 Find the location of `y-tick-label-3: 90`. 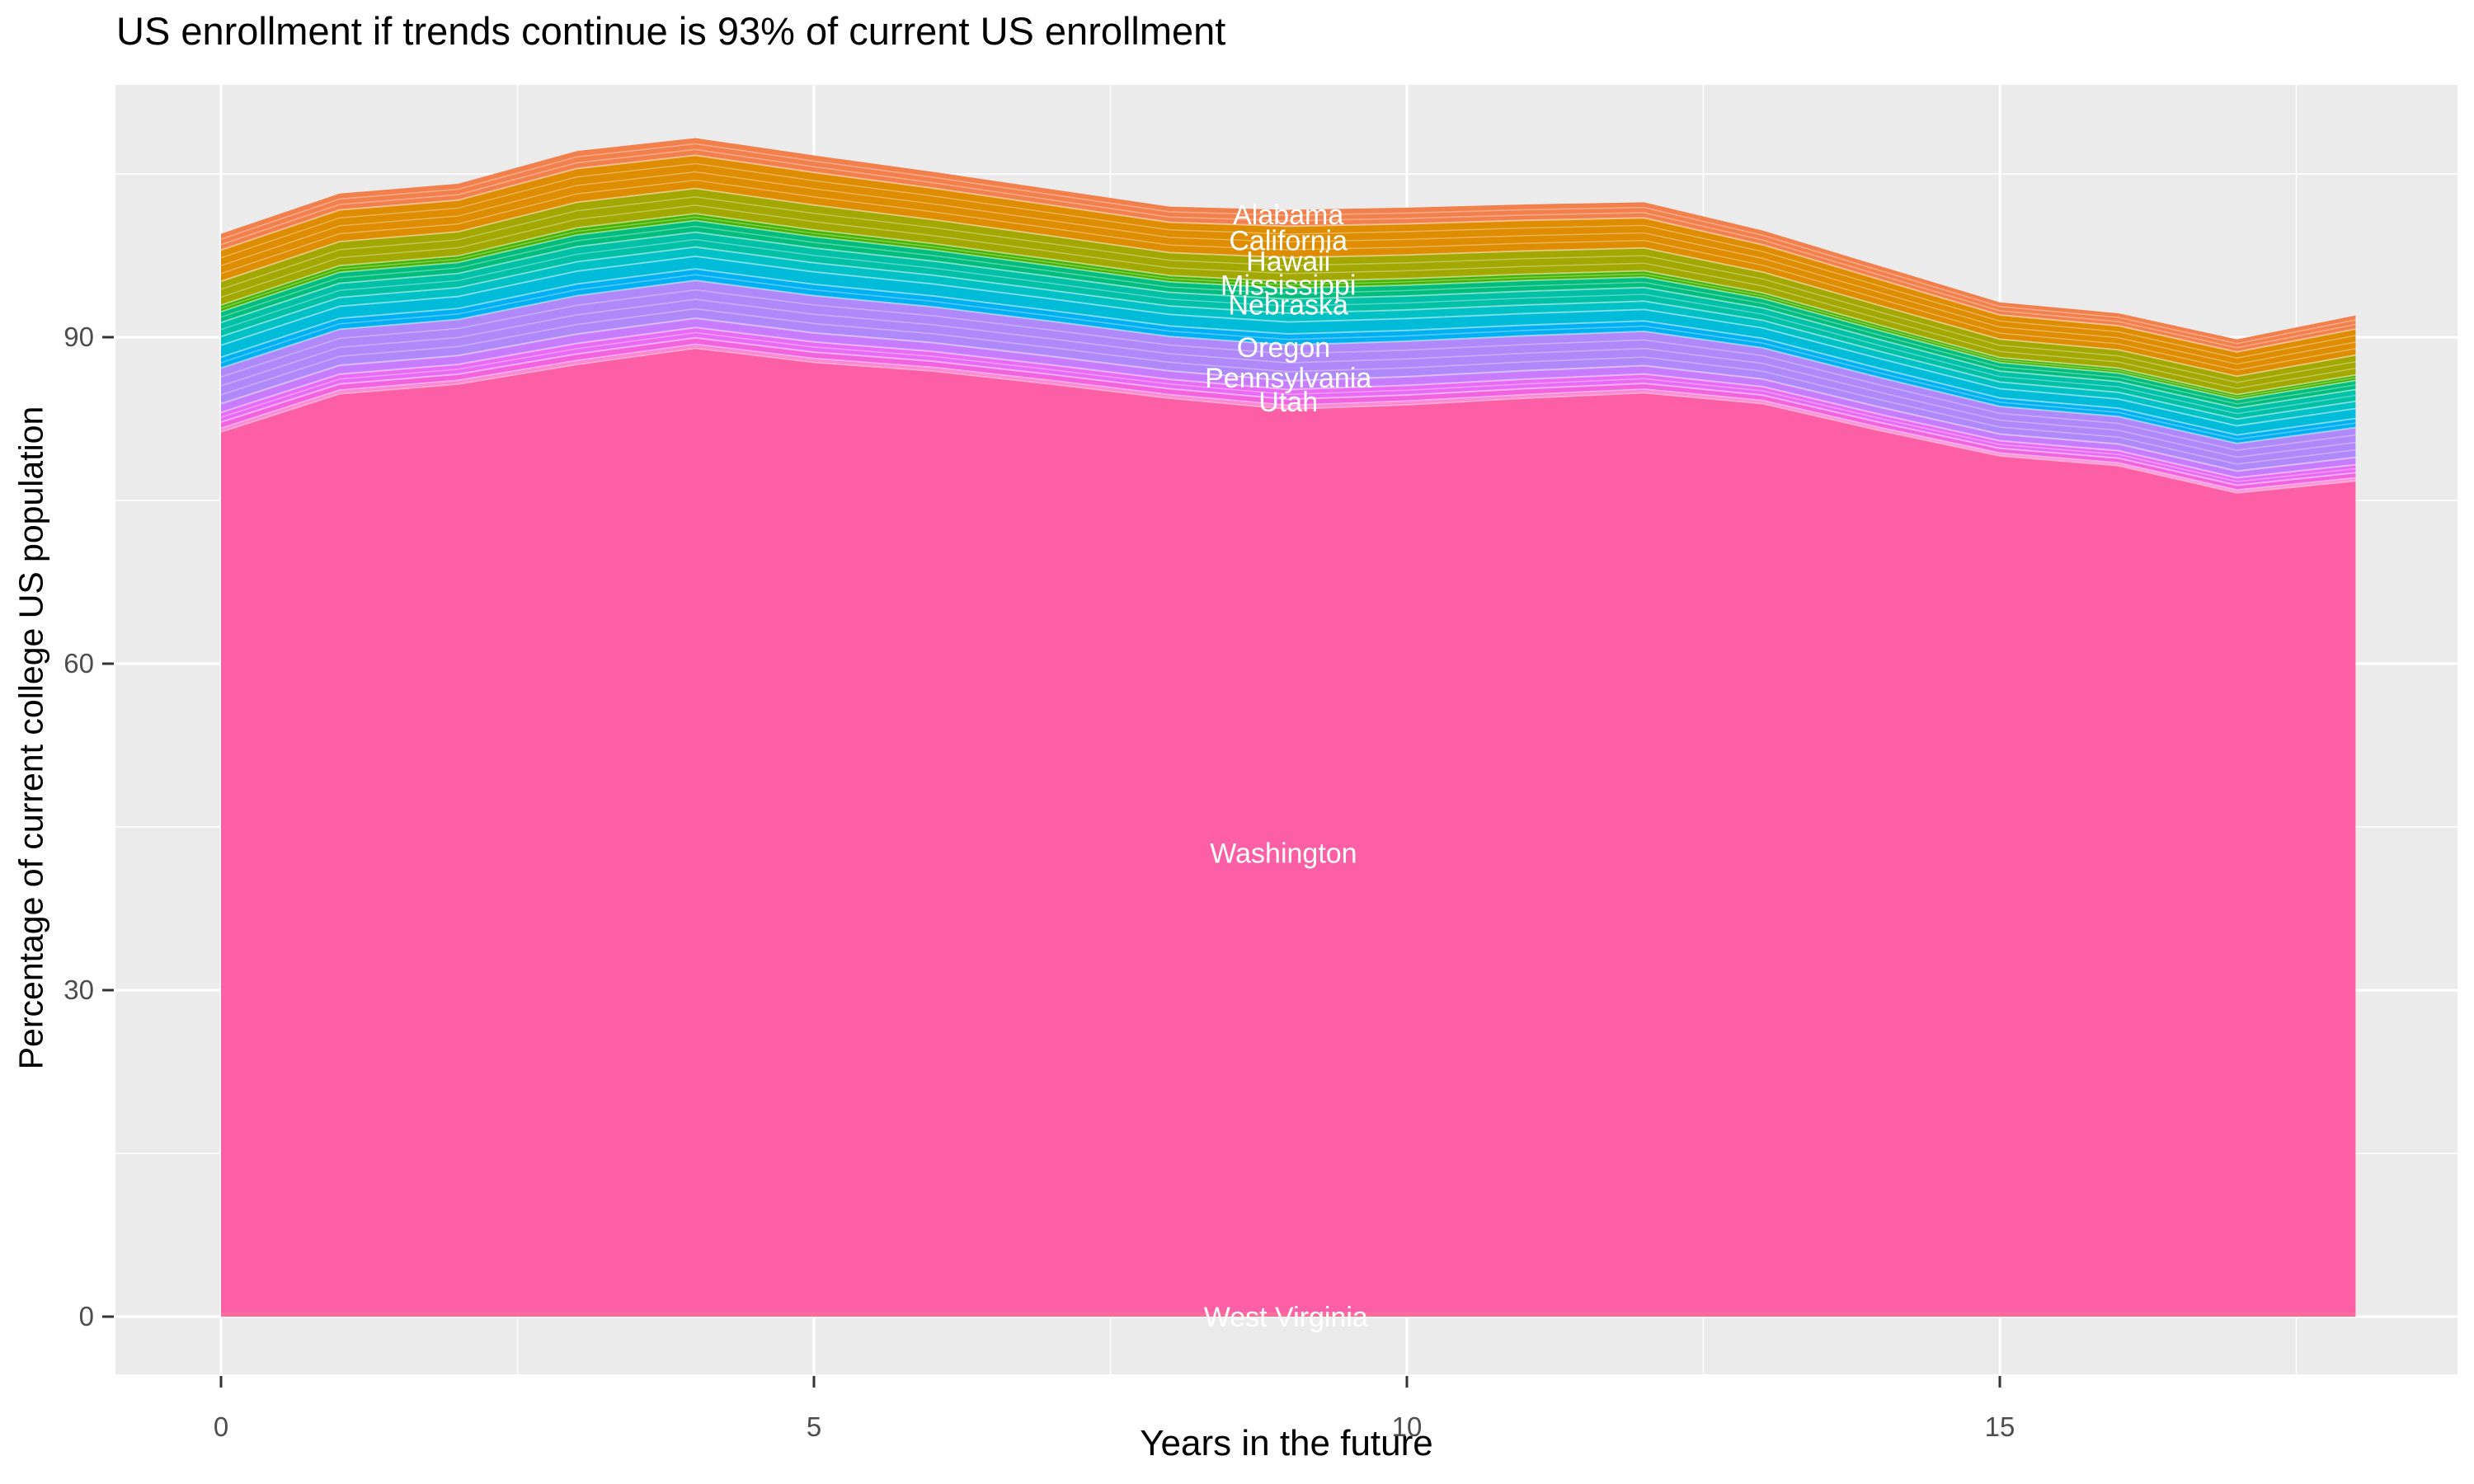

y-tick-label-3: 90 is located at coordinates (78, 337).